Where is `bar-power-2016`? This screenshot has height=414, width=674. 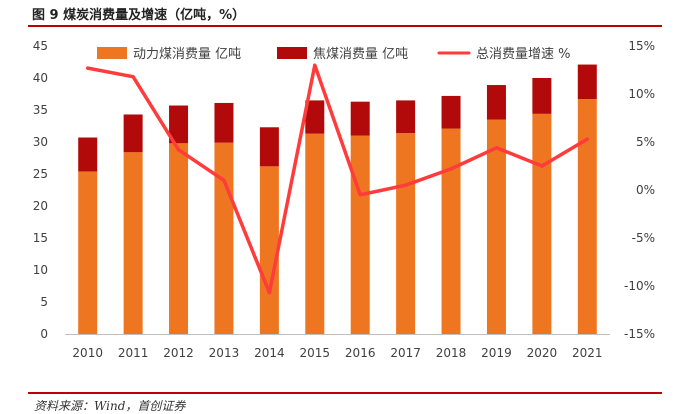
bar-power-2016 is located at coordinates (360, 234).